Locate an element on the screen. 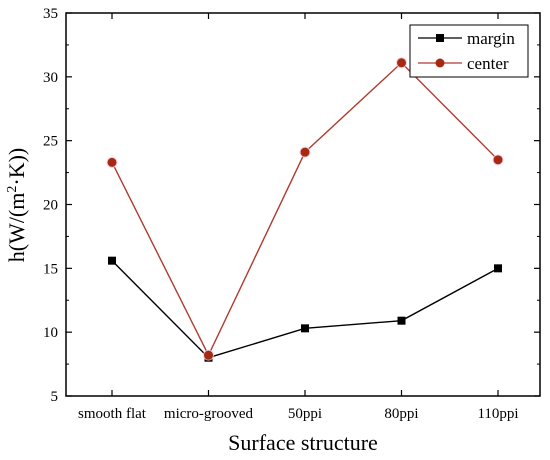  y-axis-title-sup: 2 is located at coordinates (12, 189).